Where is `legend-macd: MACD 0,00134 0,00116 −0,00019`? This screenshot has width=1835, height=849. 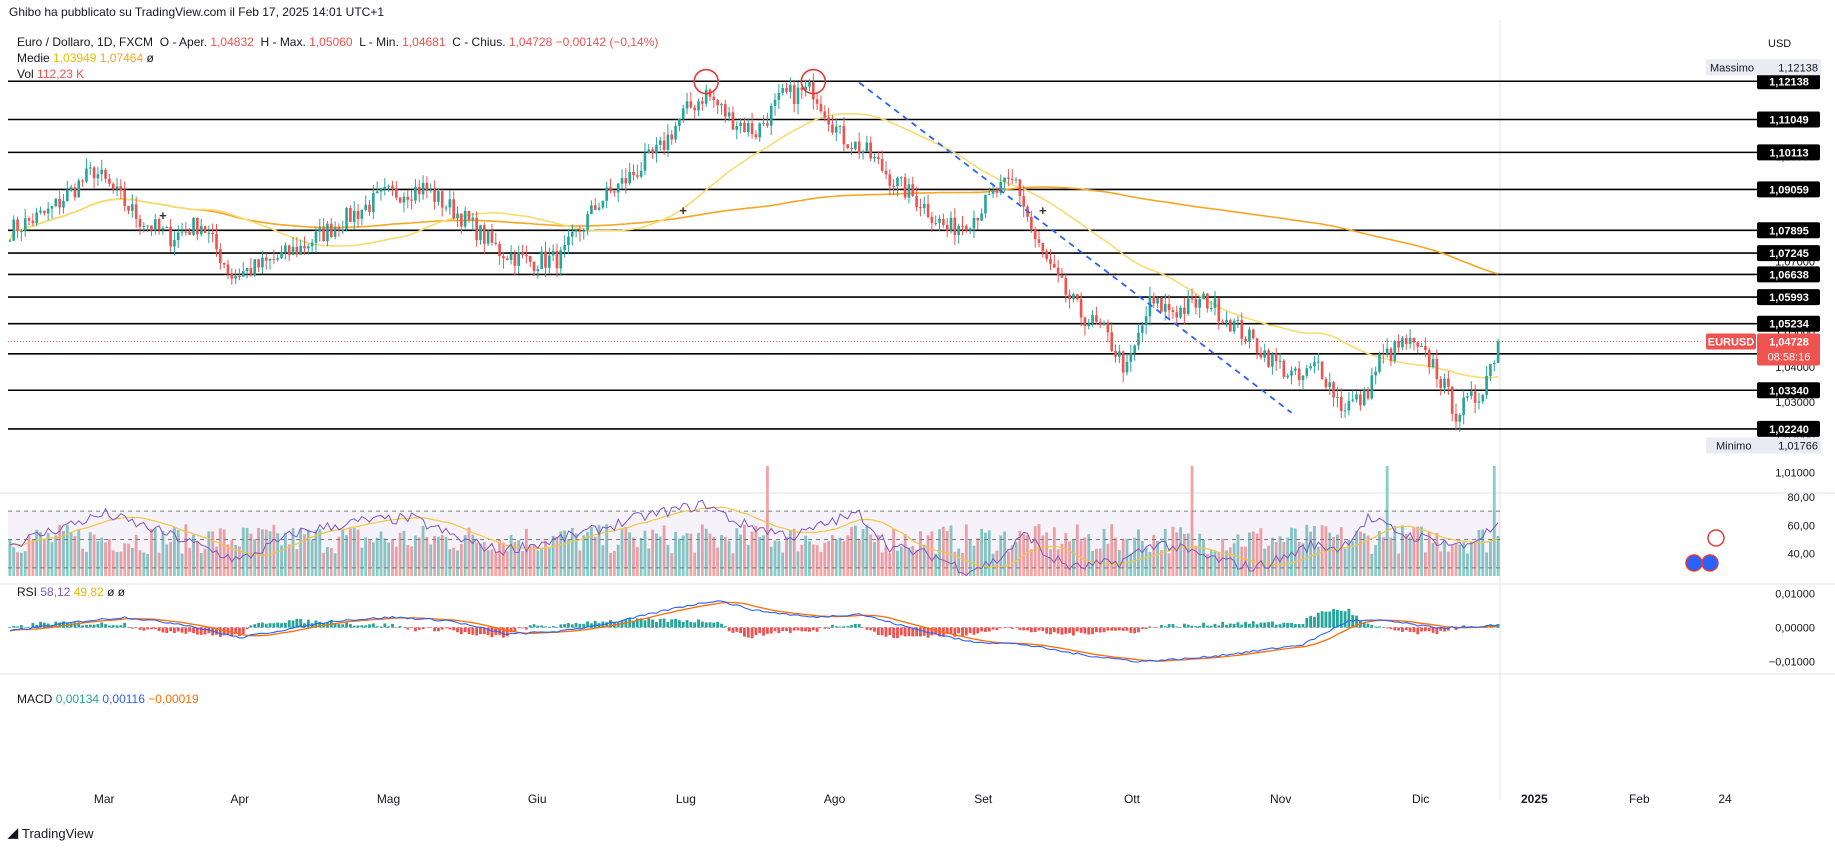
legend-macd: MACD 0,00134 0,00116 −0,00019 is located at coordinates (108, 699).